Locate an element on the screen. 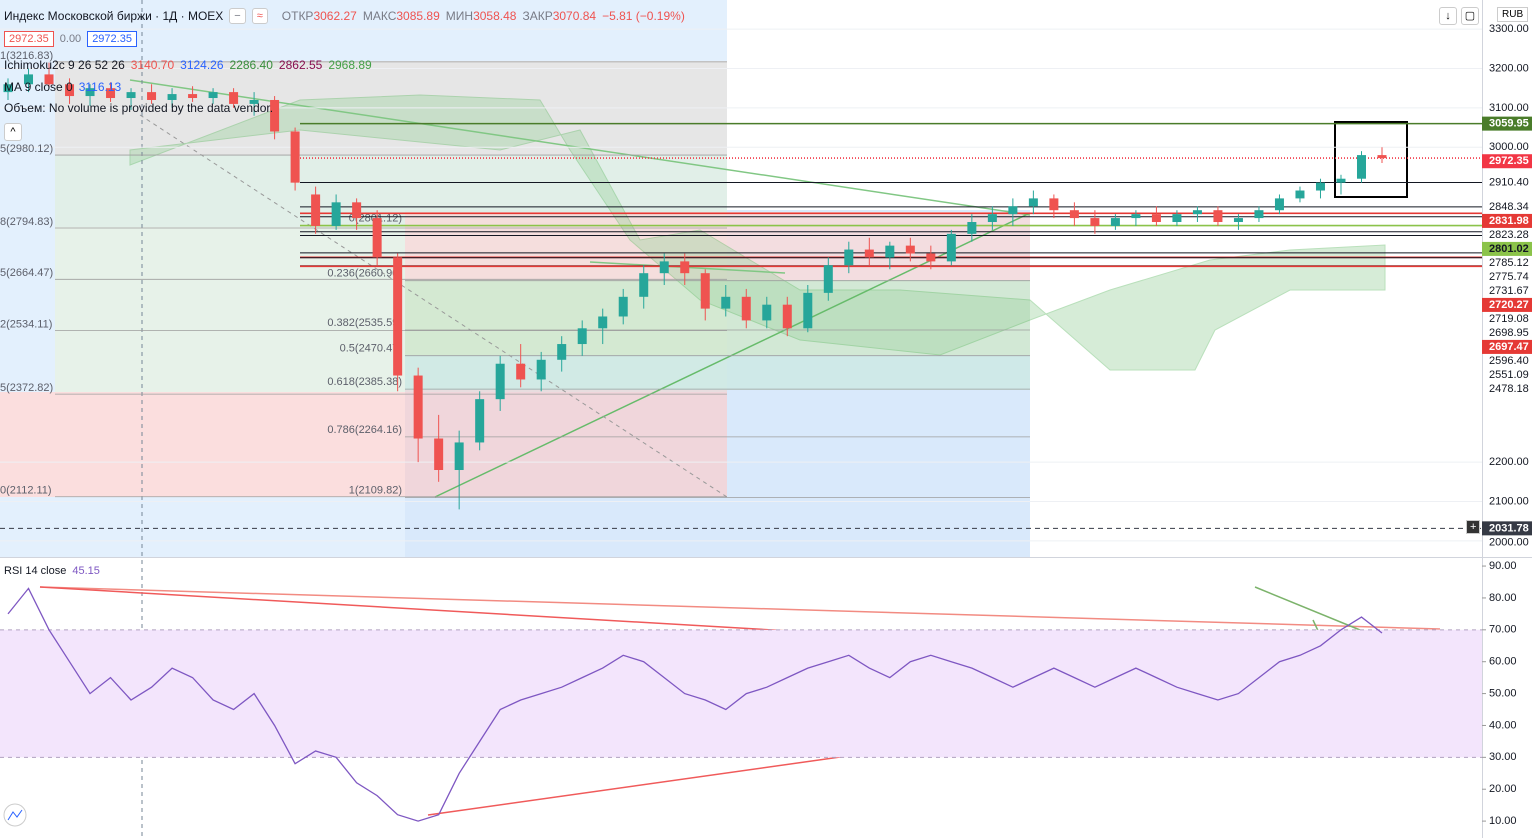 The height and width of the screenshot is (838, 1532). bid-box: 2972.35 is located at coordinates (29, 39).